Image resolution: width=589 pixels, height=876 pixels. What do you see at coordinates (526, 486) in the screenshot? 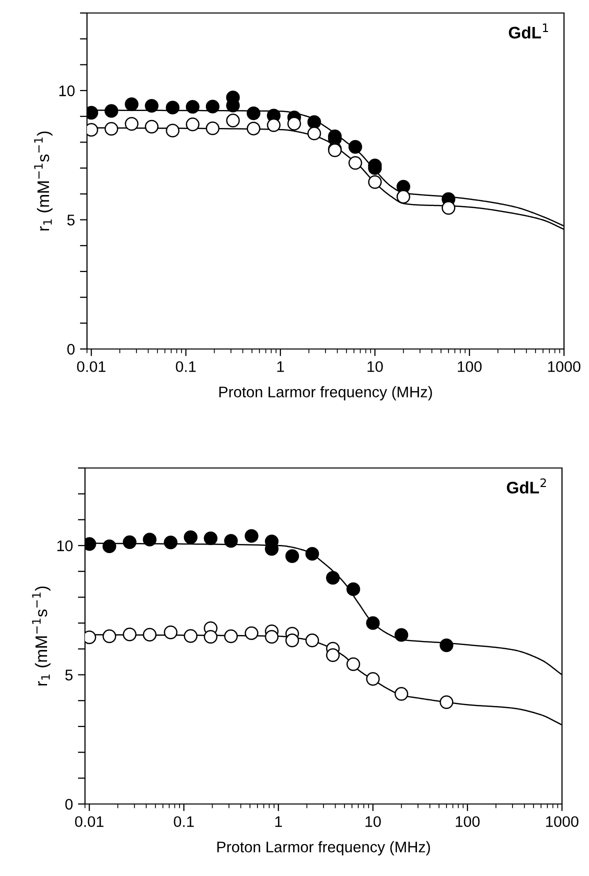
I see `annotation: GdL$^{2}$` at bounding box center [526, 486].